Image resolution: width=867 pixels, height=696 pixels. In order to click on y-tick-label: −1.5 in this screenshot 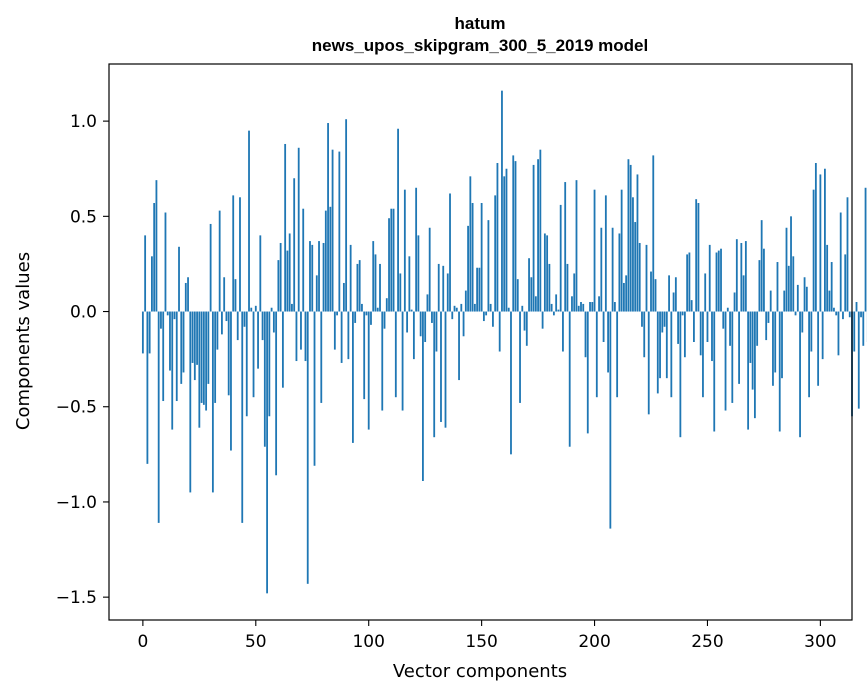, I will do `click(76, 598)`.